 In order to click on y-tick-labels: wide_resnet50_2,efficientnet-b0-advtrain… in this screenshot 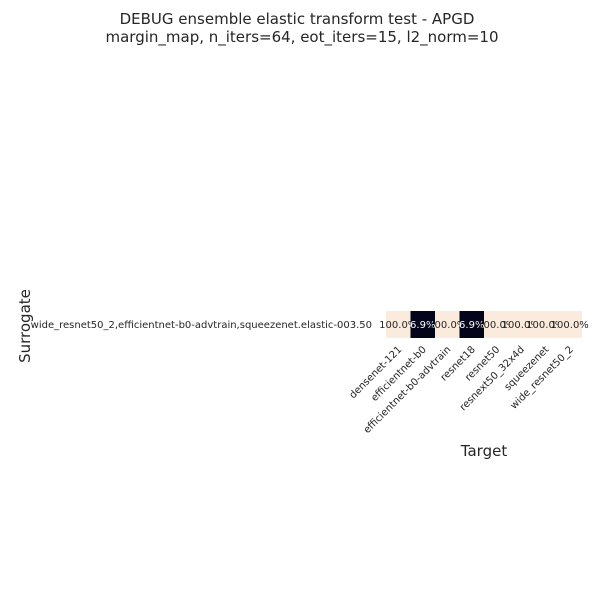, I will do `click(201, 325)`.